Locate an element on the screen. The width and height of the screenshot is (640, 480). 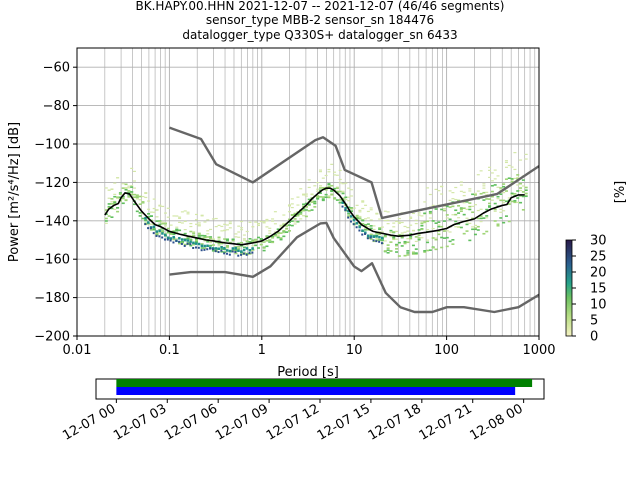
colorbar-tick-label: 30 is located at coordinates (598, 241).